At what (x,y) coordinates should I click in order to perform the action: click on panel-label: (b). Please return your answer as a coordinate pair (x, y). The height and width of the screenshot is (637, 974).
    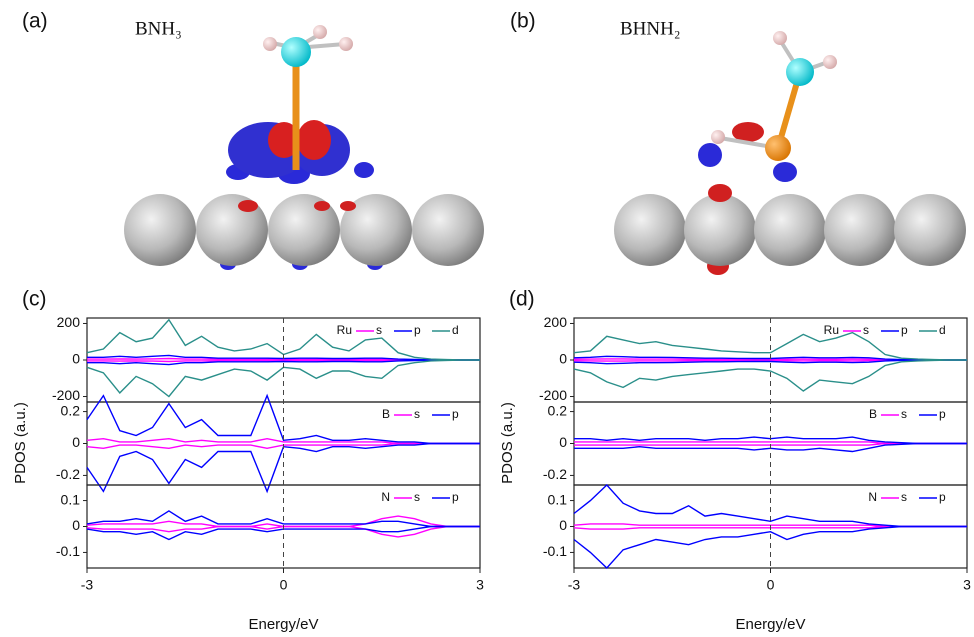
    Looking at the image, I should click on (523, 21).